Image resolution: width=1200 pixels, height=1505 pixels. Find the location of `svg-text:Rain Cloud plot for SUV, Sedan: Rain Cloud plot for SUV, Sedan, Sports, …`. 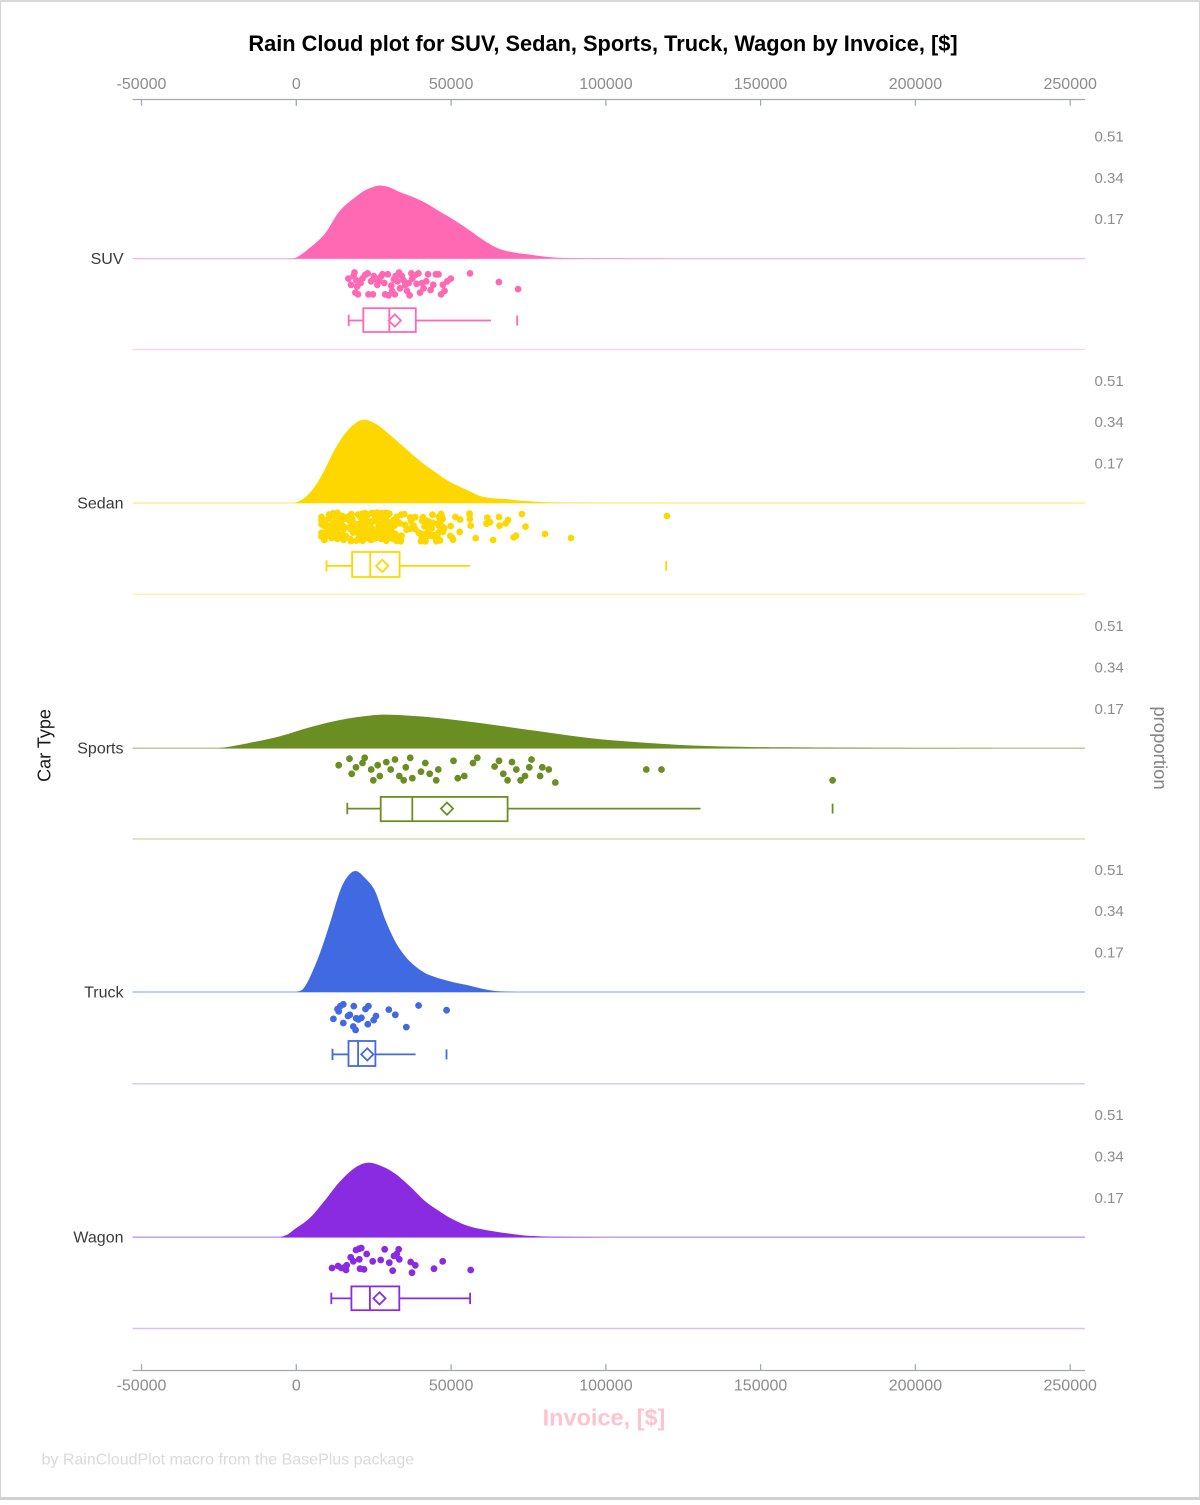

svg-text:Rain Cloud plot for SUV, Sedan: Rain Cloud plot for SUV, Sedan, Sports, … is located at coordinates (602, 43).